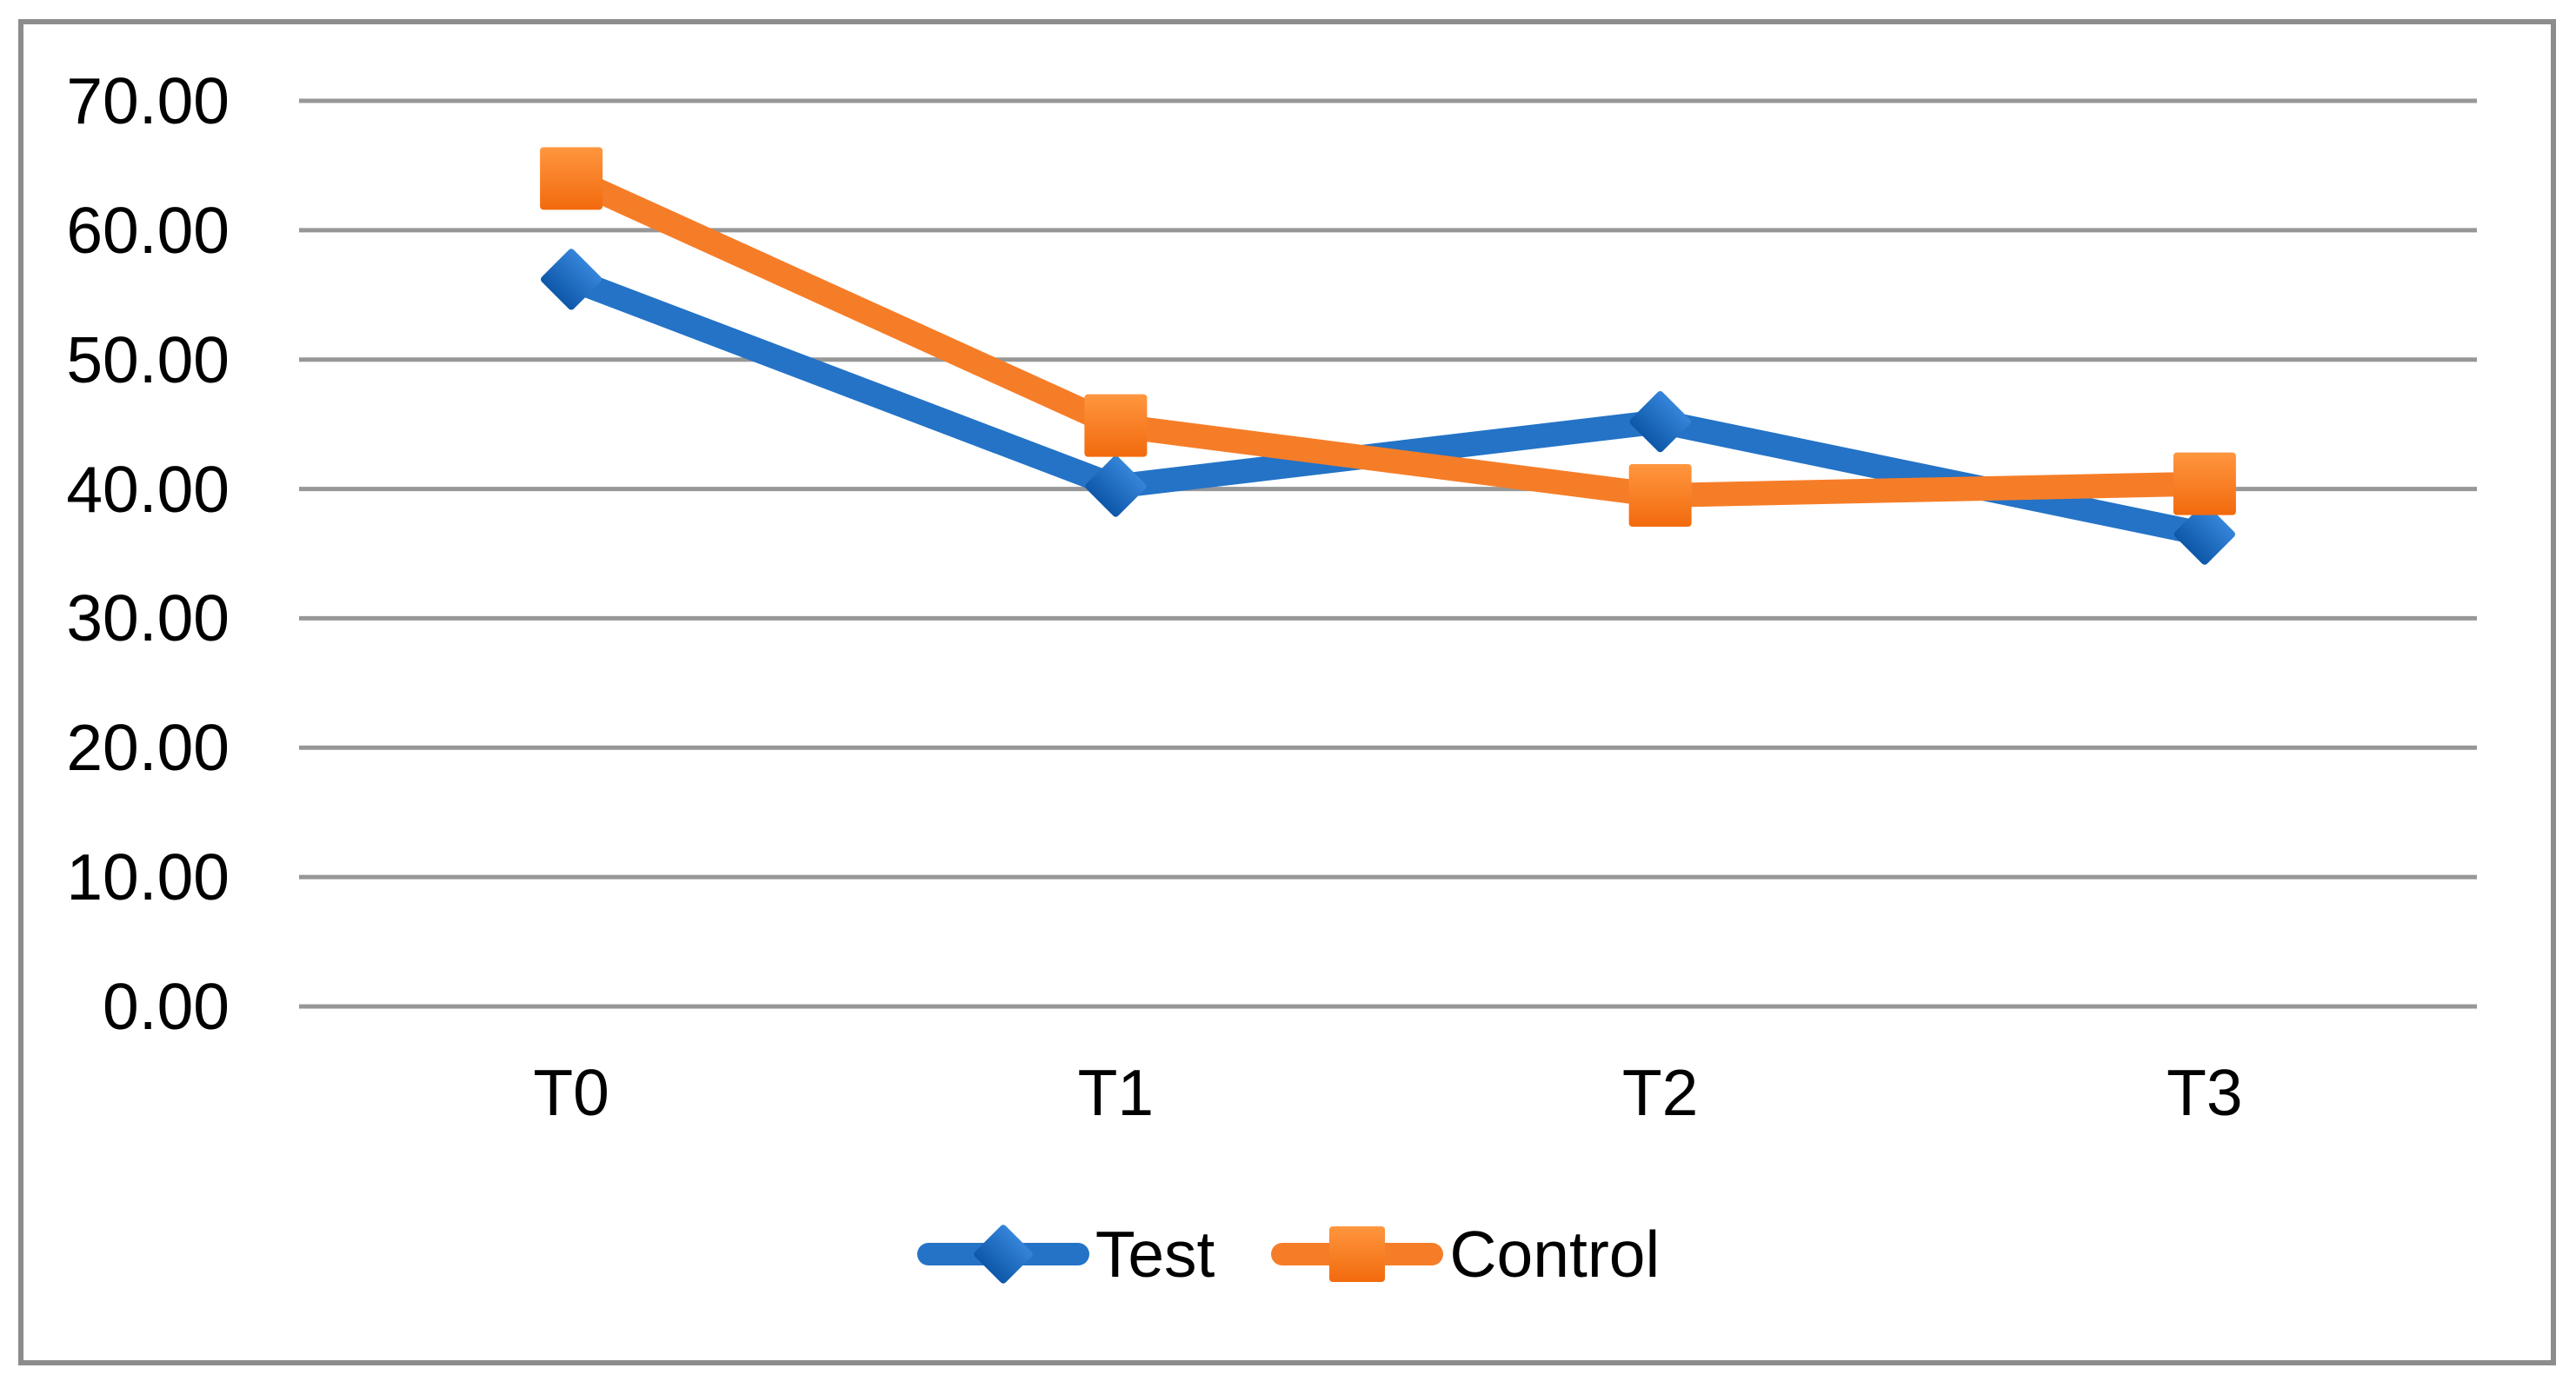 Image resolution: width=2576 pixels, height=1388 pixels. Describe the element at coordinates (148, 618) in the screenshot. I see `y-tick-label: 30.00` at that location.